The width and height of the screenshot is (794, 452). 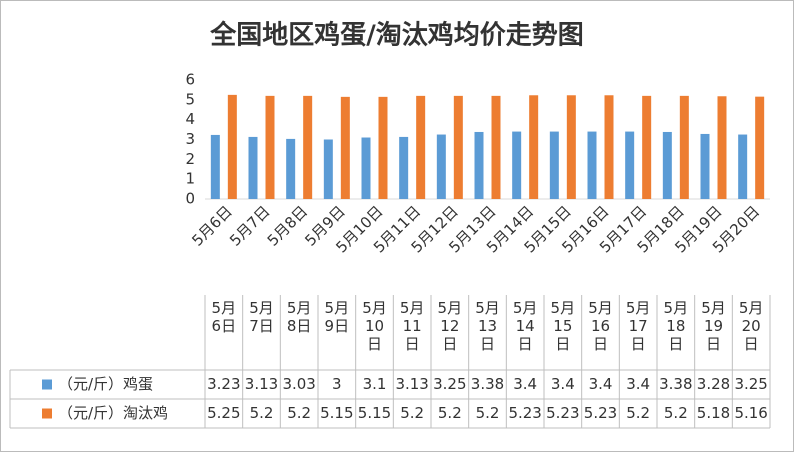 I want to click on x-tick-label: 5月7日, so click(x=249, y=225).